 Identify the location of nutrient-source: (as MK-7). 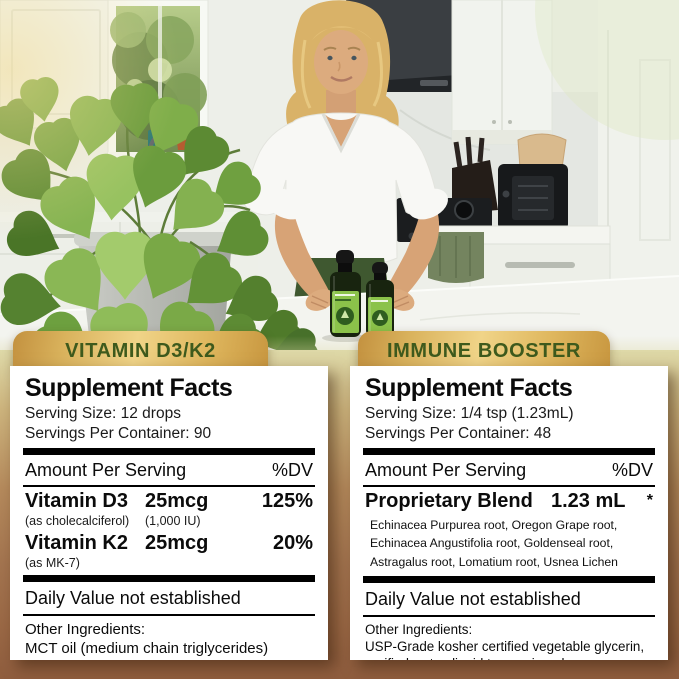
(52, 562).